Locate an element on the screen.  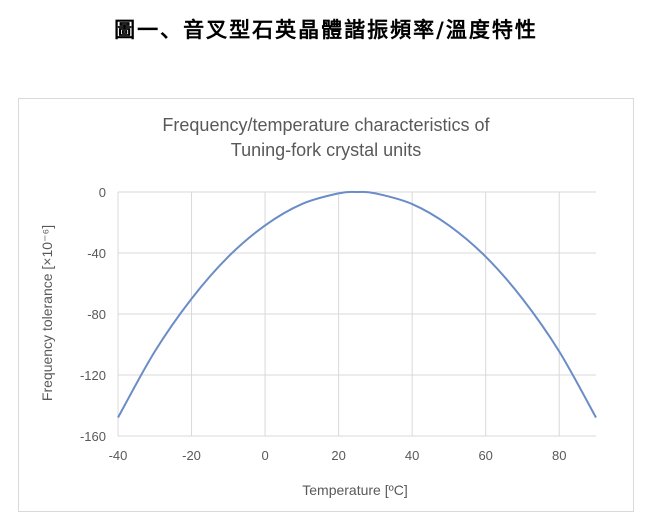
x-tick-label-3: 20 is located at coordinates (338, 455).